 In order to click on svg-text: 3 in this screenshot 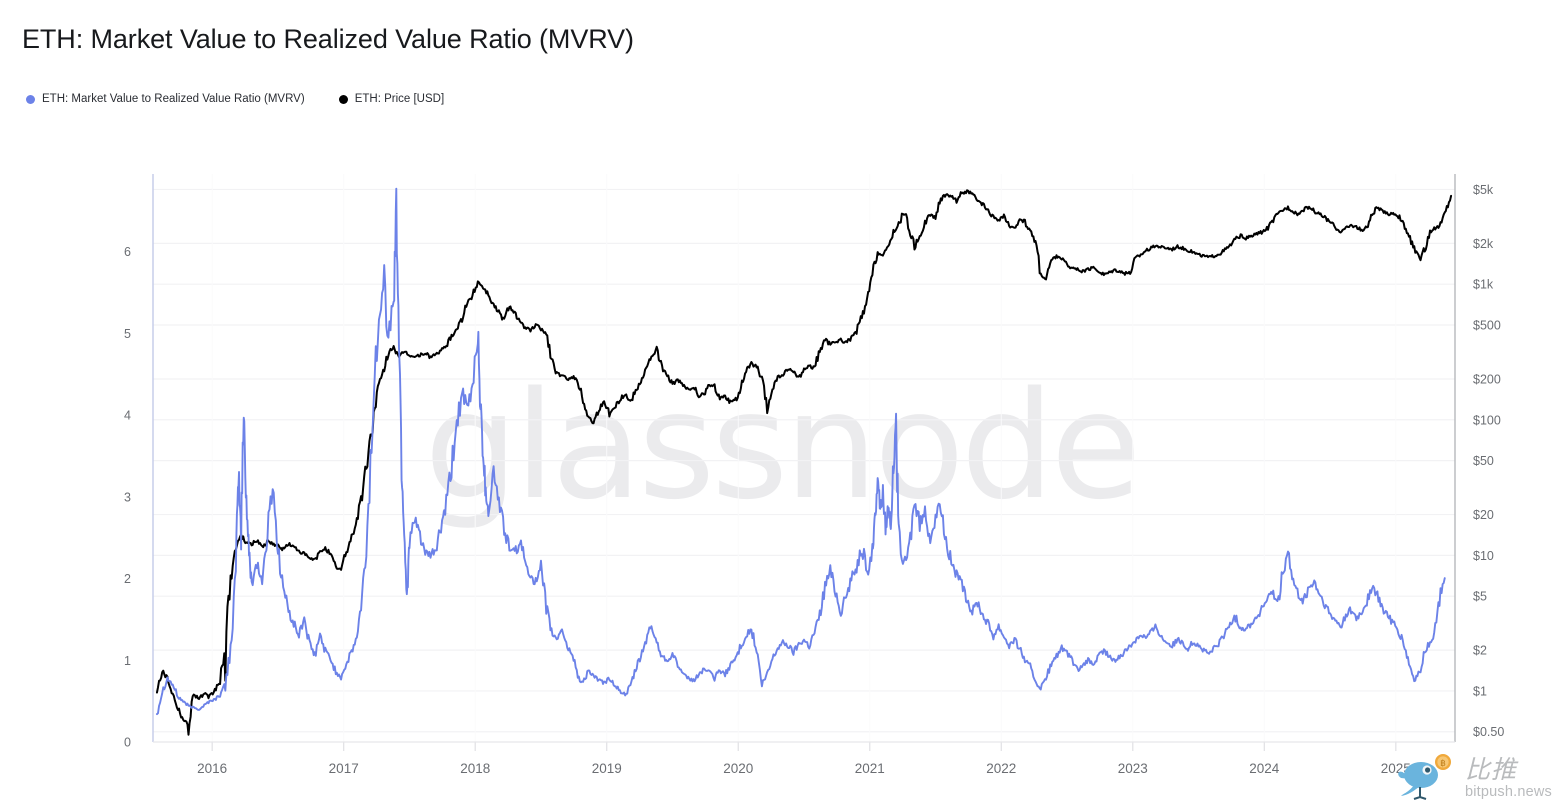, I will do `click(127, 497)`.